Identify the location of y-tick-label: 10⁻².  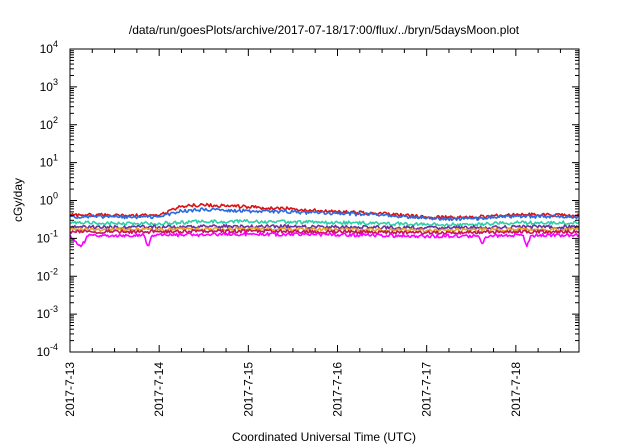
(47, 274).